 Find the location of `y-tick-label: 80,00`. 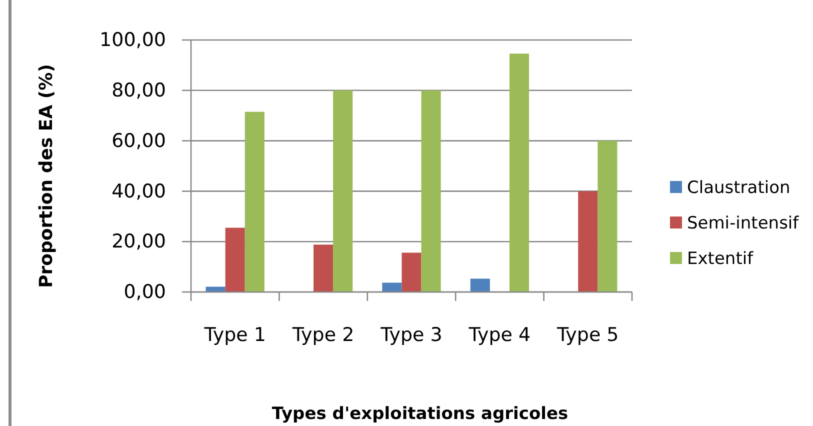

y-tick-label: 80,00 is located at coordinates (139, 90).